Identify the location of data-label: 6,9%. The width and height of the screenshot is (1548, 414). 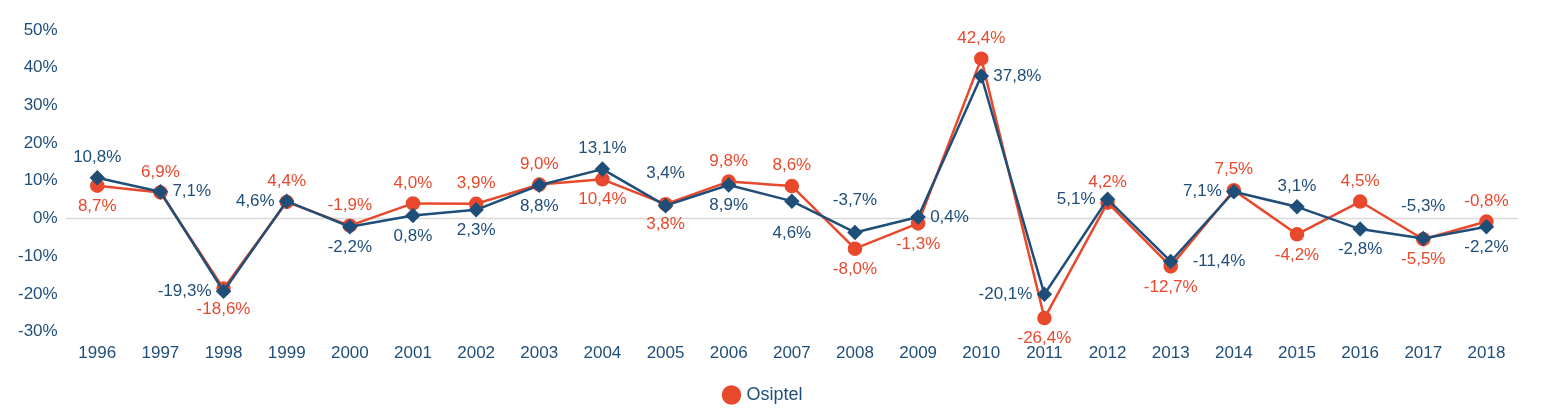
(160, 171).